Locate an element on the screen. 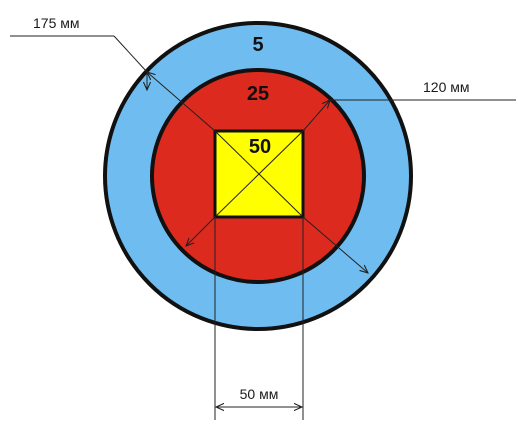 The width and height of the screenshot is (518, 426). middle-score-label: 25 is located at coordinates (258, 94).